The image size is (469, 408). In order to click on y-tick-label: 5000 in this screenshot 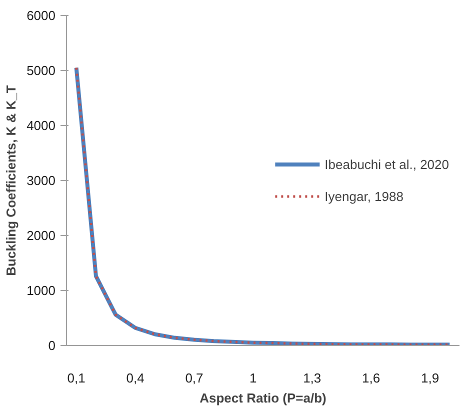, I will do `click(41, 70)`.